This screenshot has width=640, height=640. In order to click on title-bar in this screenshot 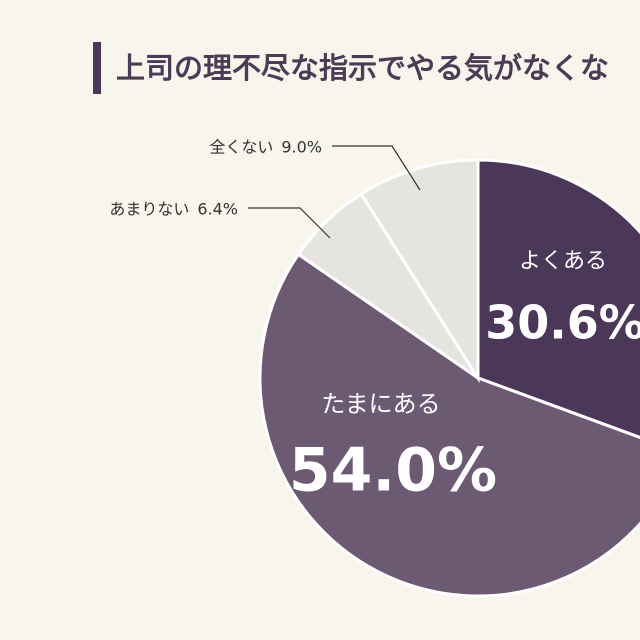, I will do `click(97, 68)`.